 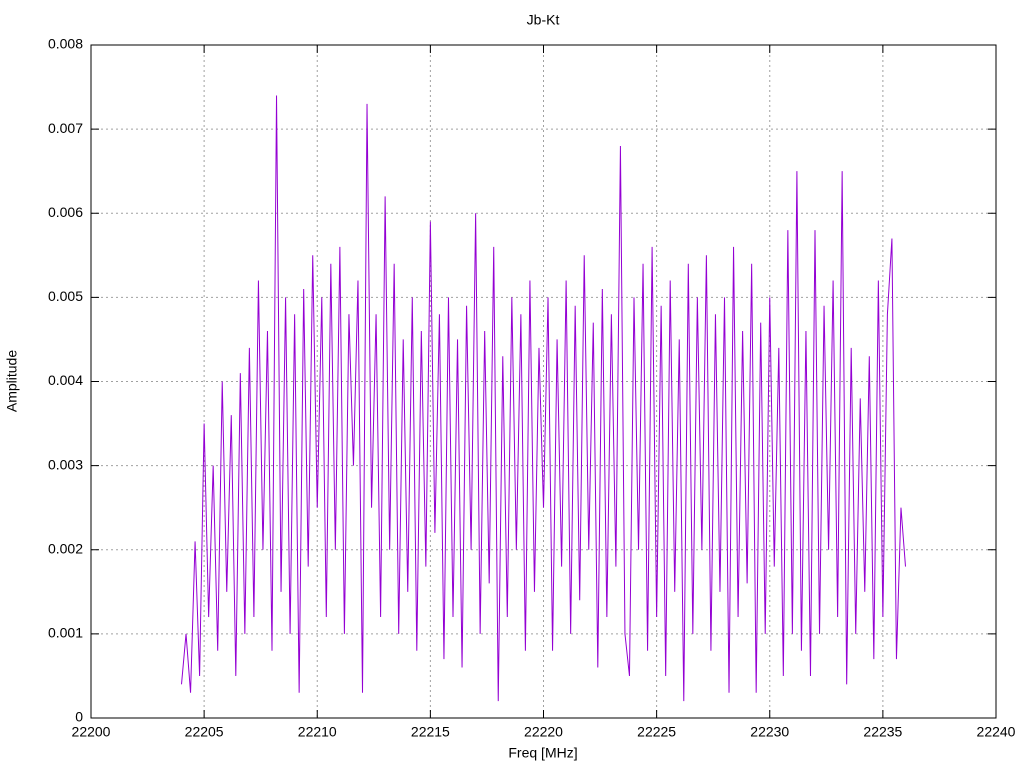 What do you see at coordinates (882, 732) in the screenshot?
I see `x-tick-label: 22235` at bounding box center [882, 732].